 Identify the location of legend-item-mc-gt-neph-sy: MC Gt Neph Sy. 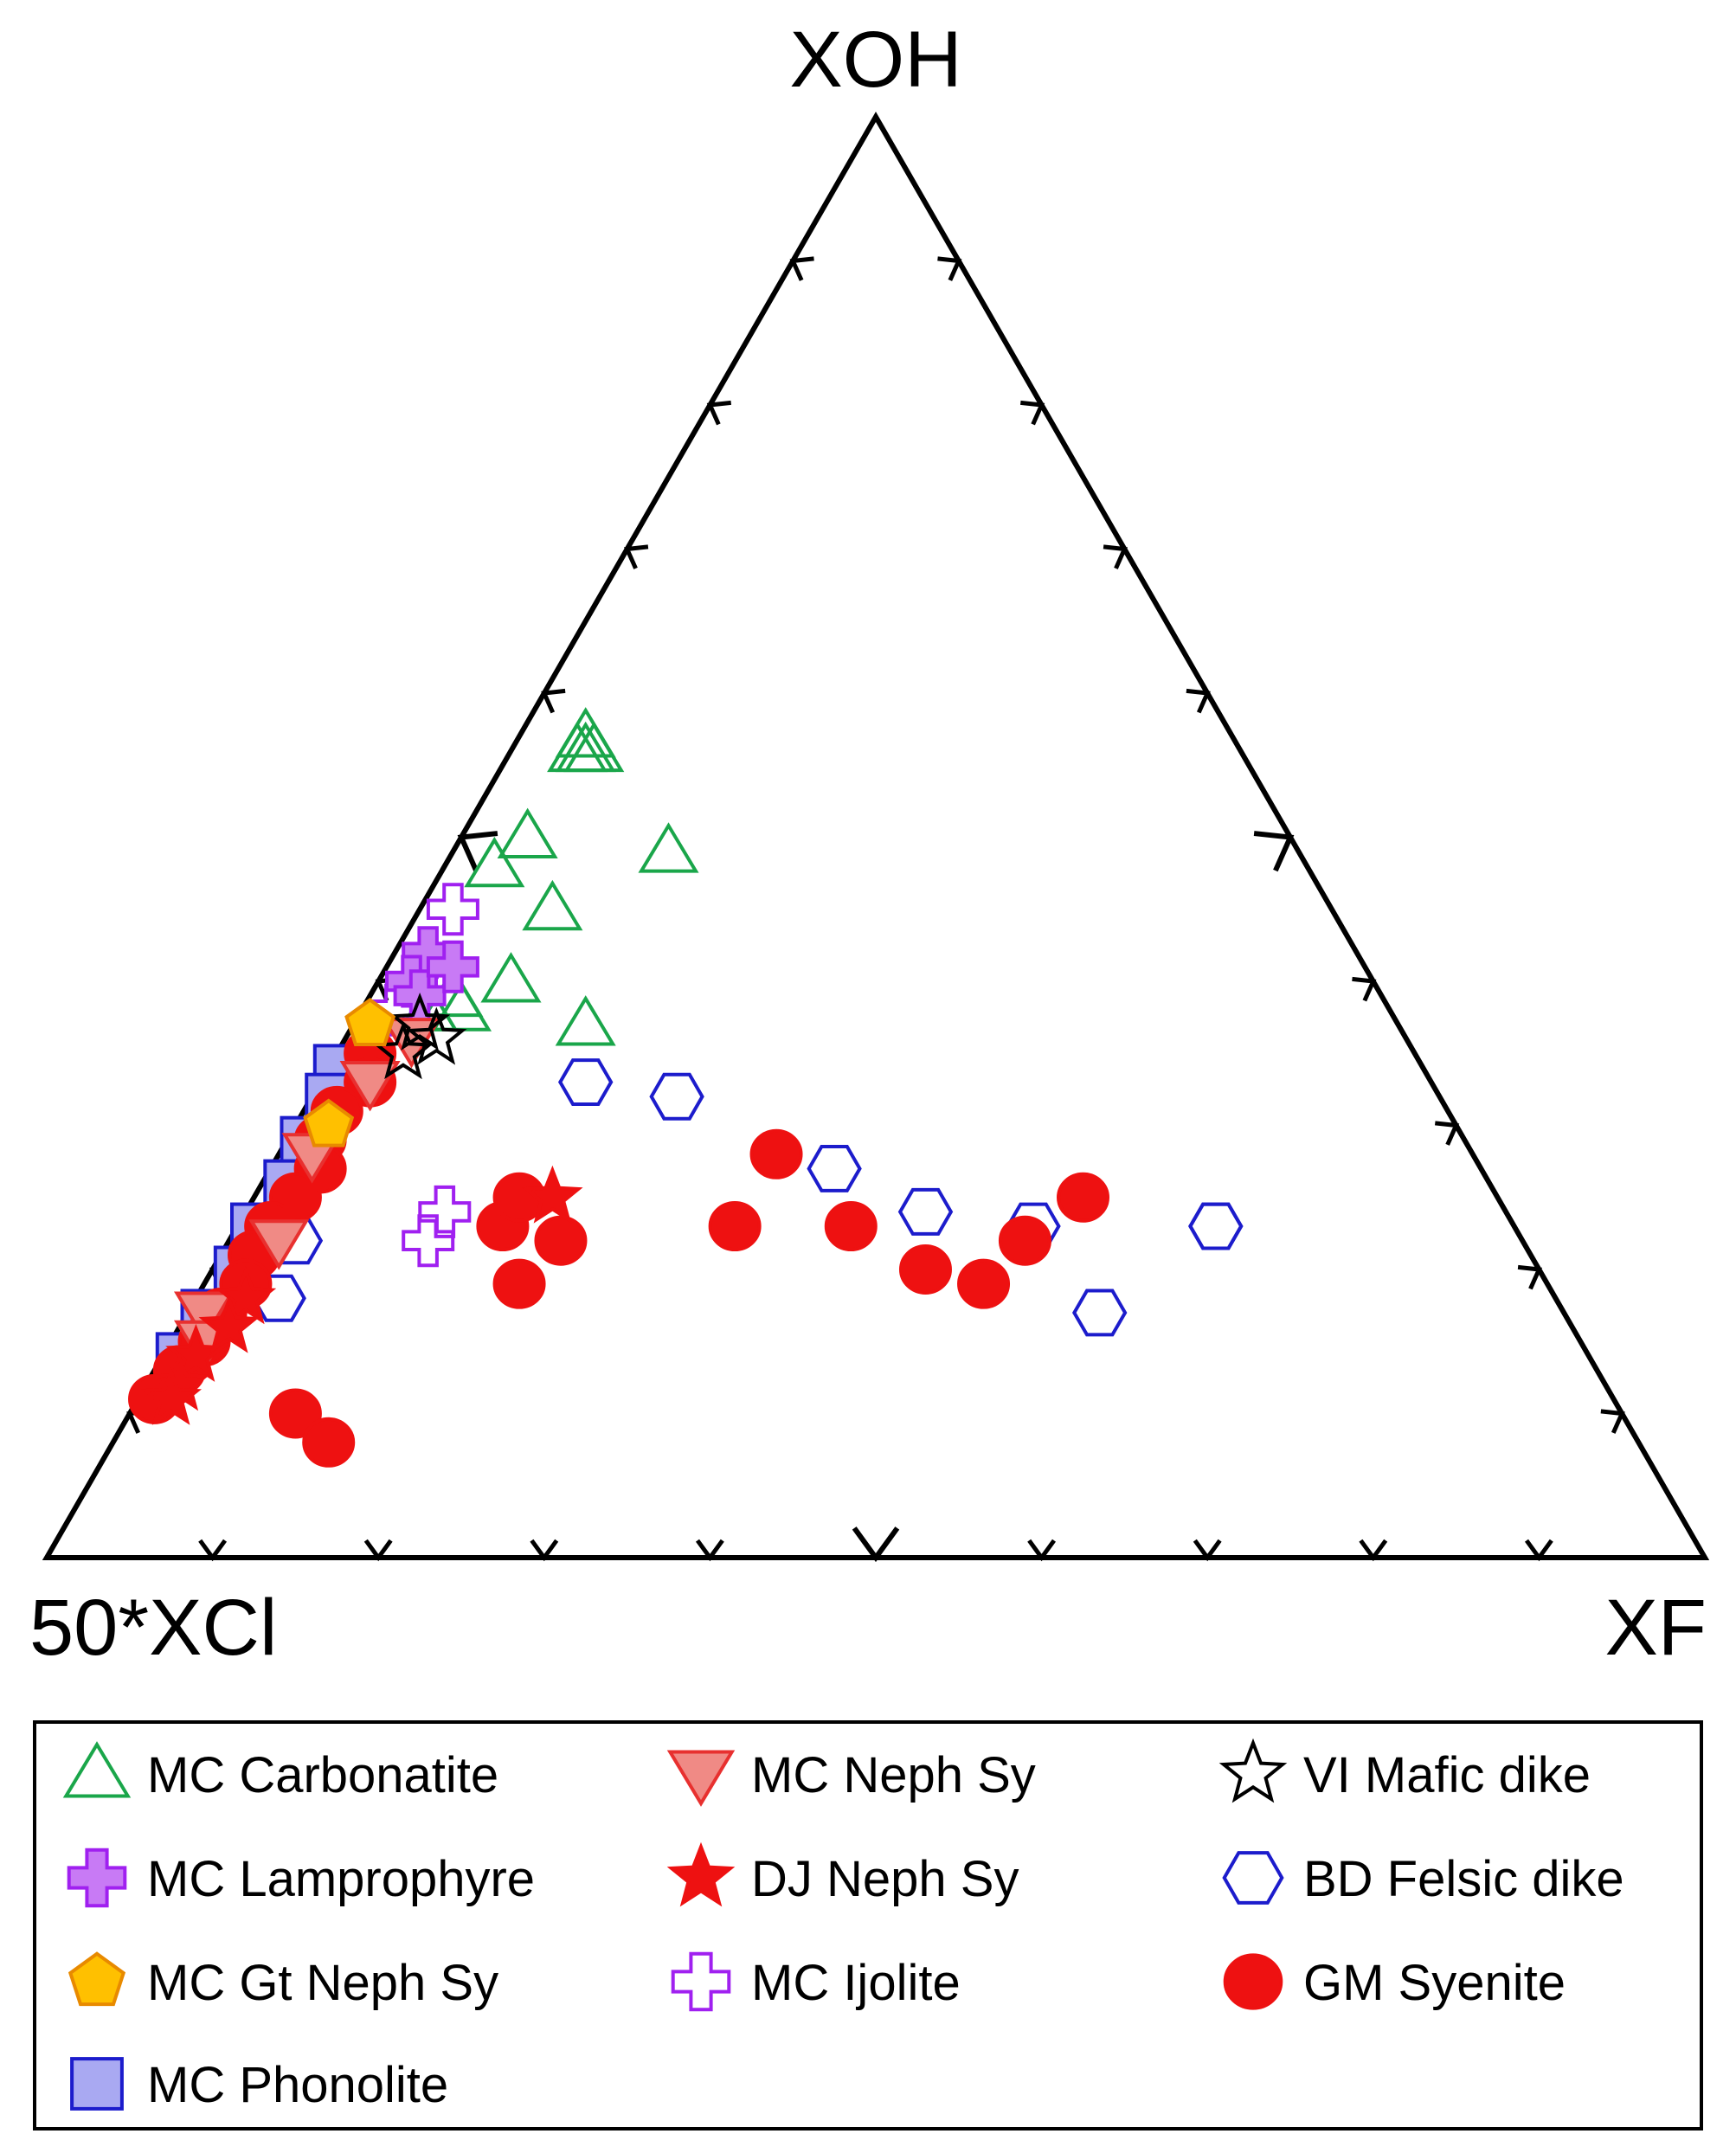
(283, 1981).